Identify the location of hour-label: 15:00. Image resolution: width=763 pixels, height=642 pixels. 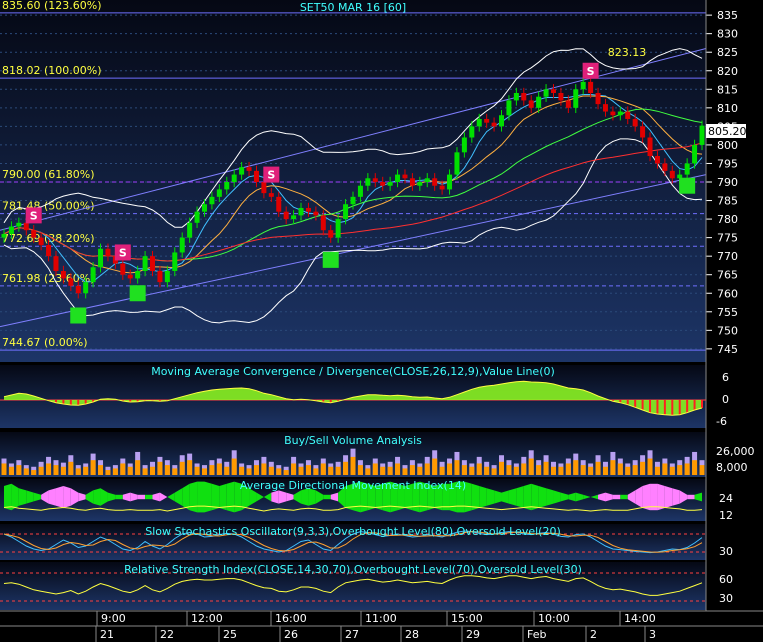
(467, 618).